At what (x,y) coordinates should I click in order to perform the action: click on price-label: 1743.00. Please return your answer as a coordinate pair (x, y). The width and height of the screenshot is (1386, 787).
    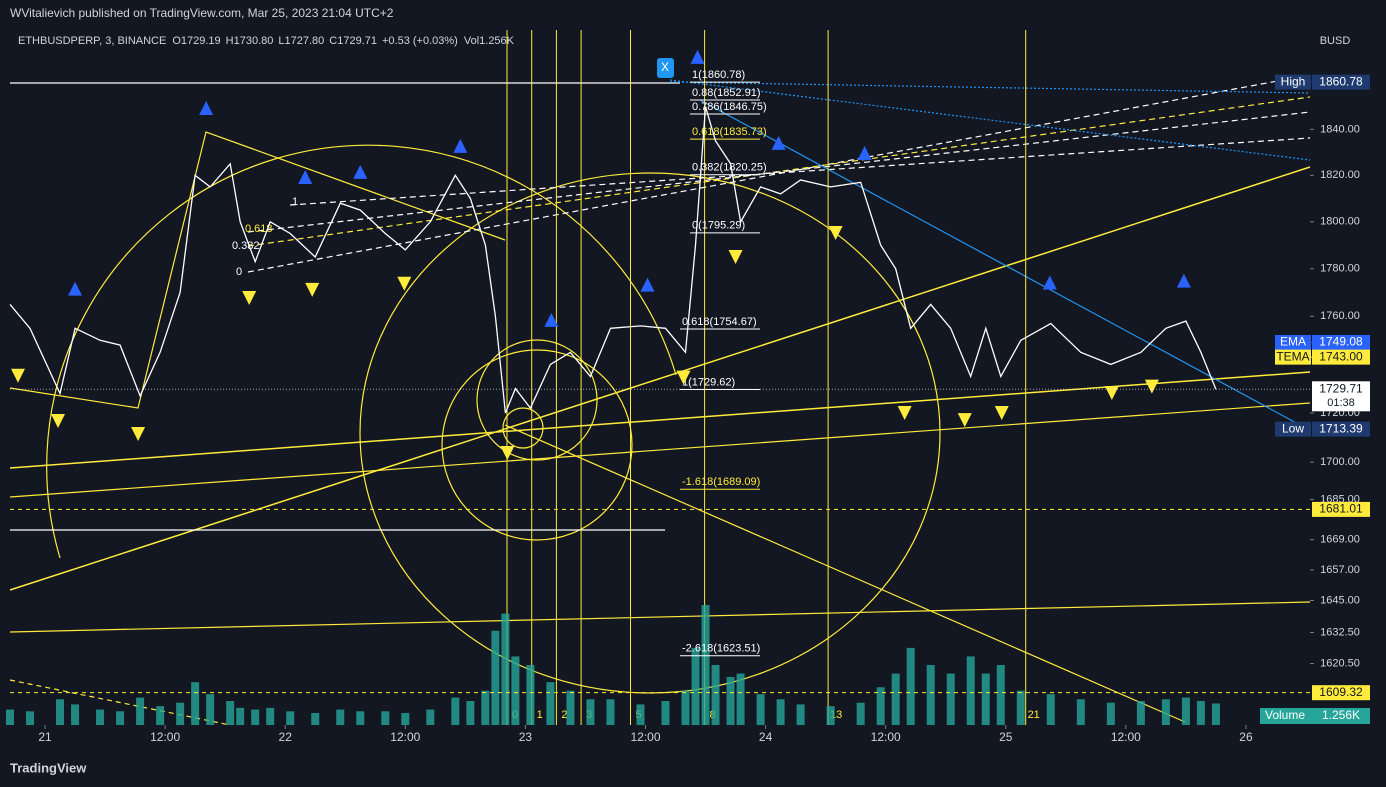
    Looking at the image, I should click on (1341, 356).